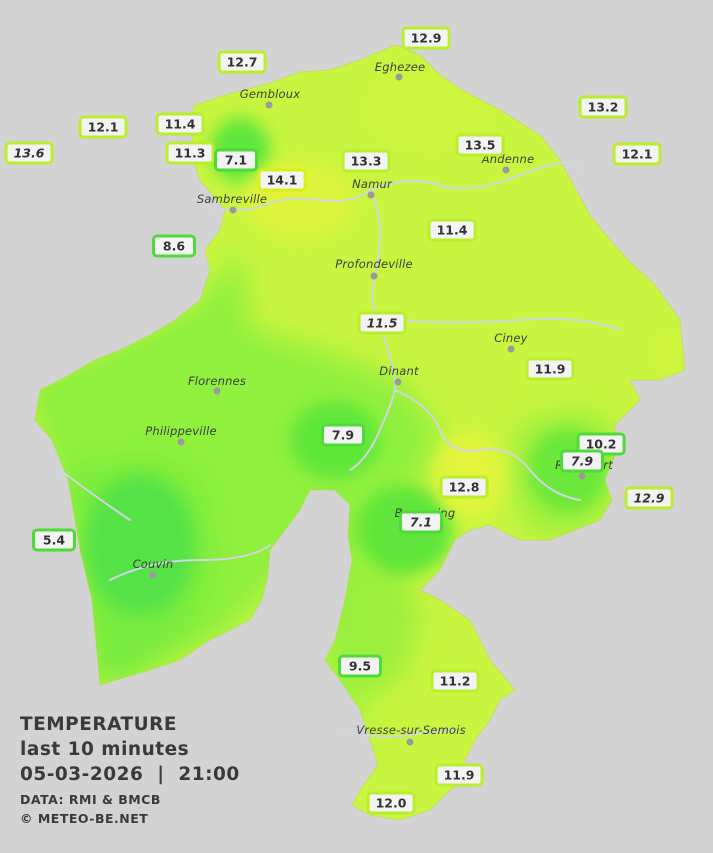 The width and height of the screenshot is (713, 853). I want to click on legend-period: last 10 minutes, so click(105, 749).